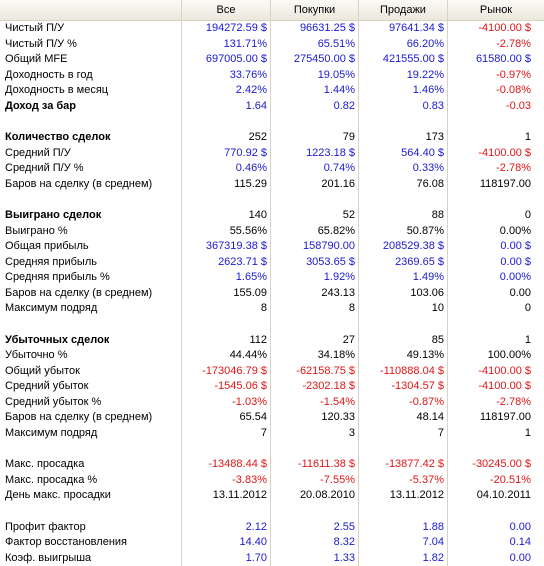 This screenshot has width=544, height=566. What do you see at coordinates (90, 169) in the screenshot?
I see `row-label: Средний П/У %` at bounding box center [90, 169].